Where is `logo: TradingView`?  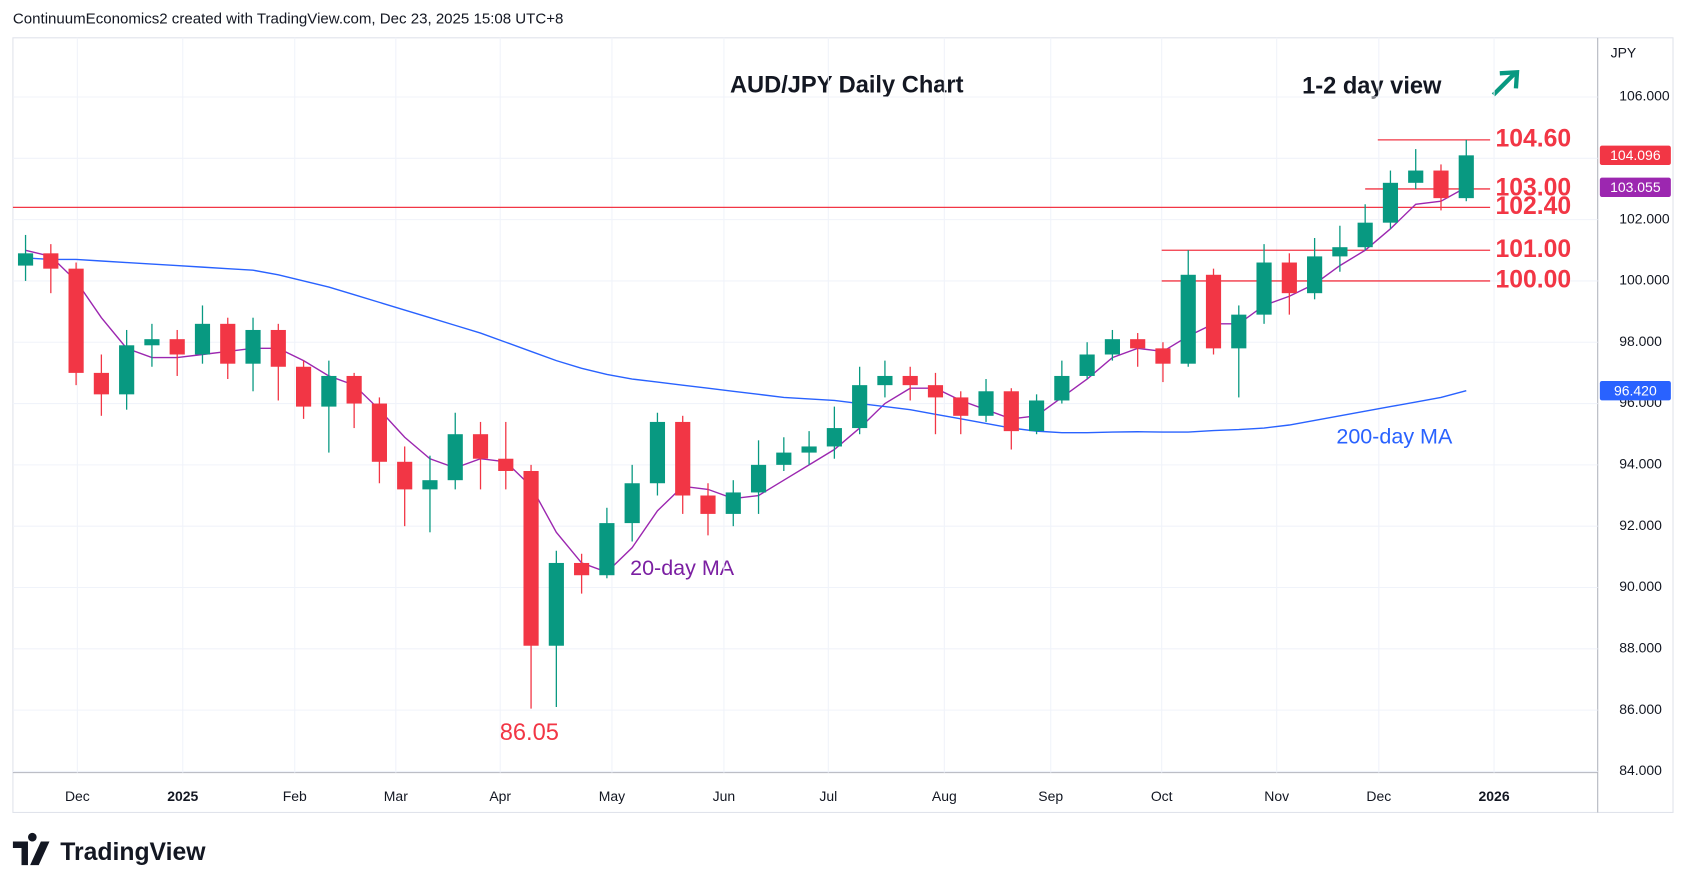
logo: TradingView is located at coordinates (109, 849).